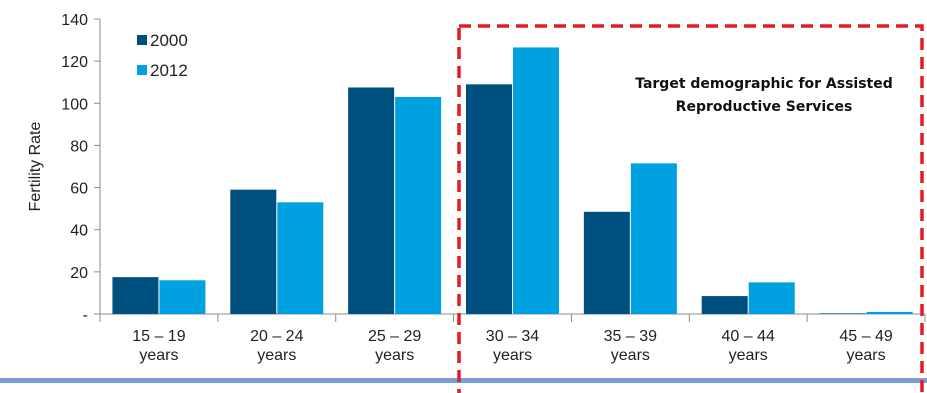 Image resolution: width=927 pixels, height=393 pixels. I want to click on legend-label-2000: 2000, so click(169, 40).